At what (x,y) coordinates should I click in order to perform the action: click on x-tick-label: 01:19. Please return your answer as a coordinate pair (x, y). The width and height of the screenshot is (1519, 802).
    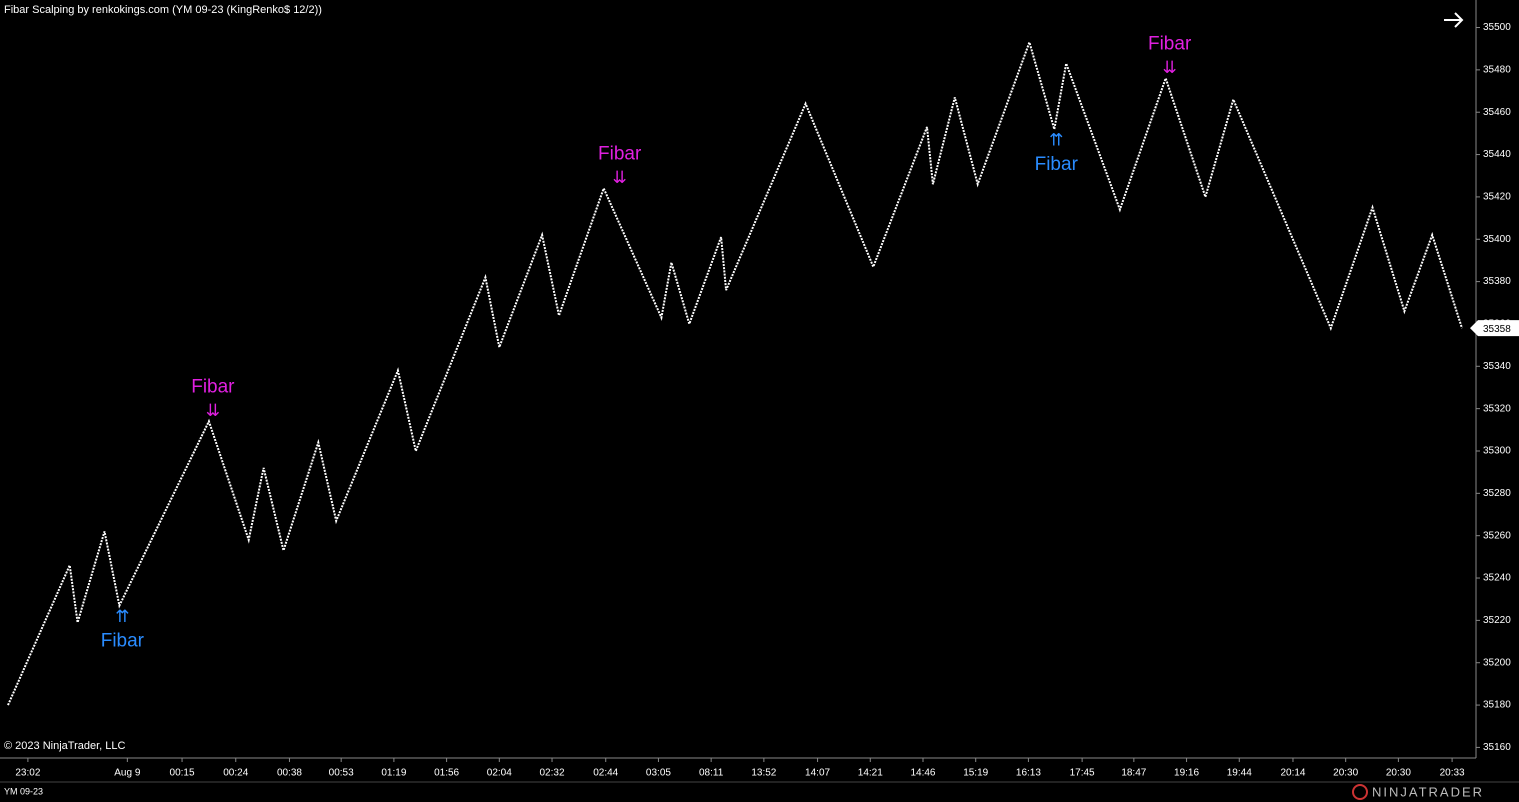
    Looking at the image, I should click on (393, 773).